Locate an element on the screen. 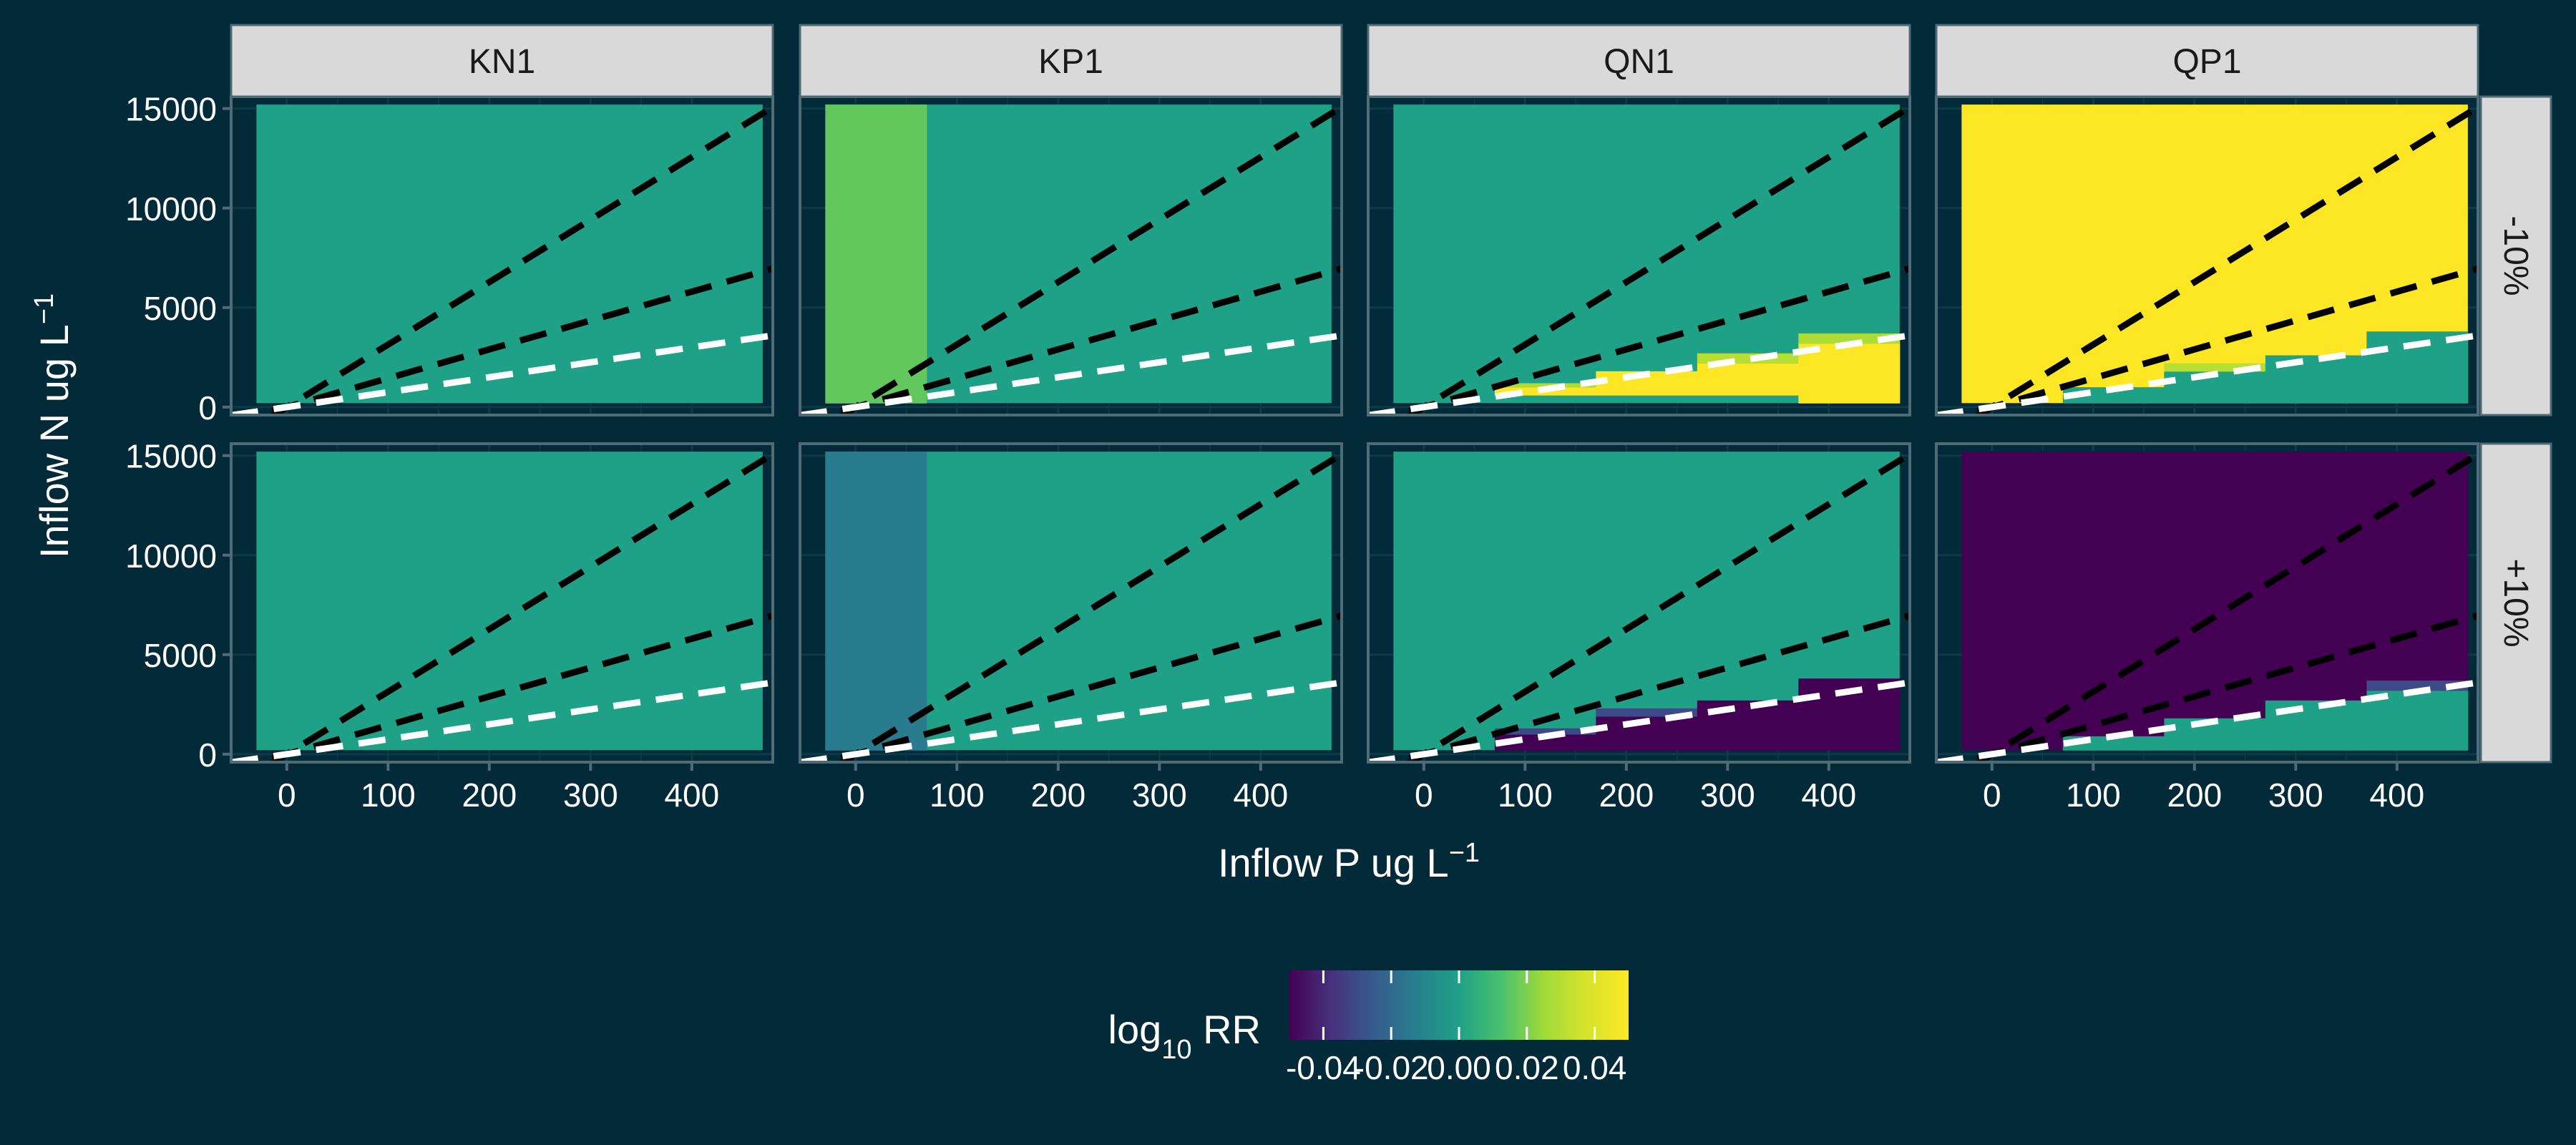  color-legend: log10 RR -0.04-0.020.00 0.02 0.04 is located at coordinates (1368, 1028).